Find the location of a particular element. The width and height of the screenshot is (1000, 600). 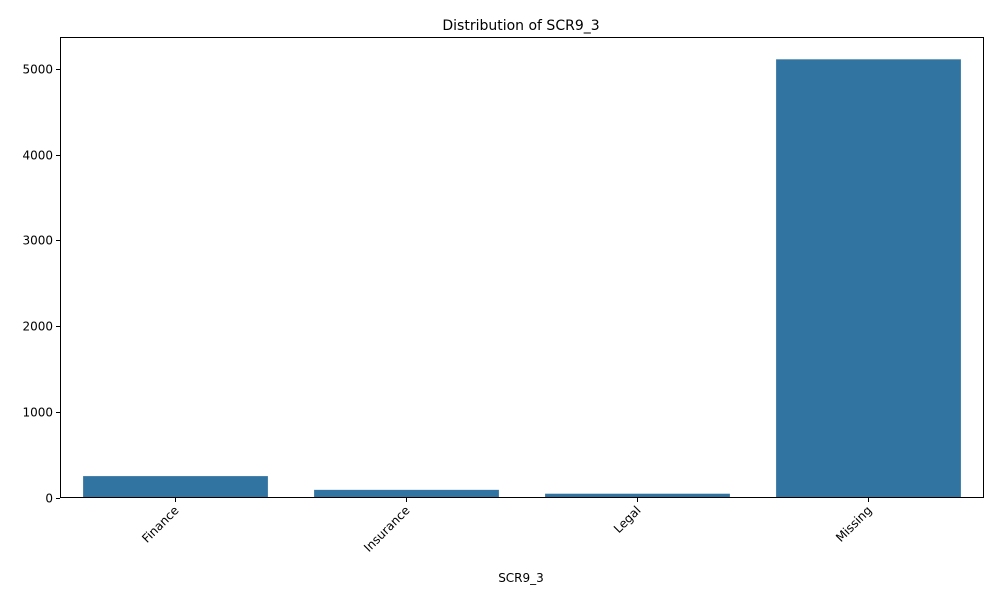

bar-missing is located at coordinates (868, 278).